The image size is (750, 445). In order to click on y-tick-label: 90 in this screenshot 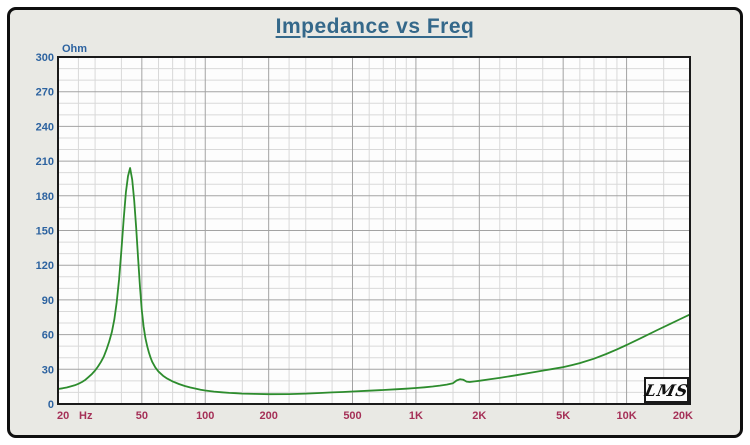, I will do `click(48, 301)`.